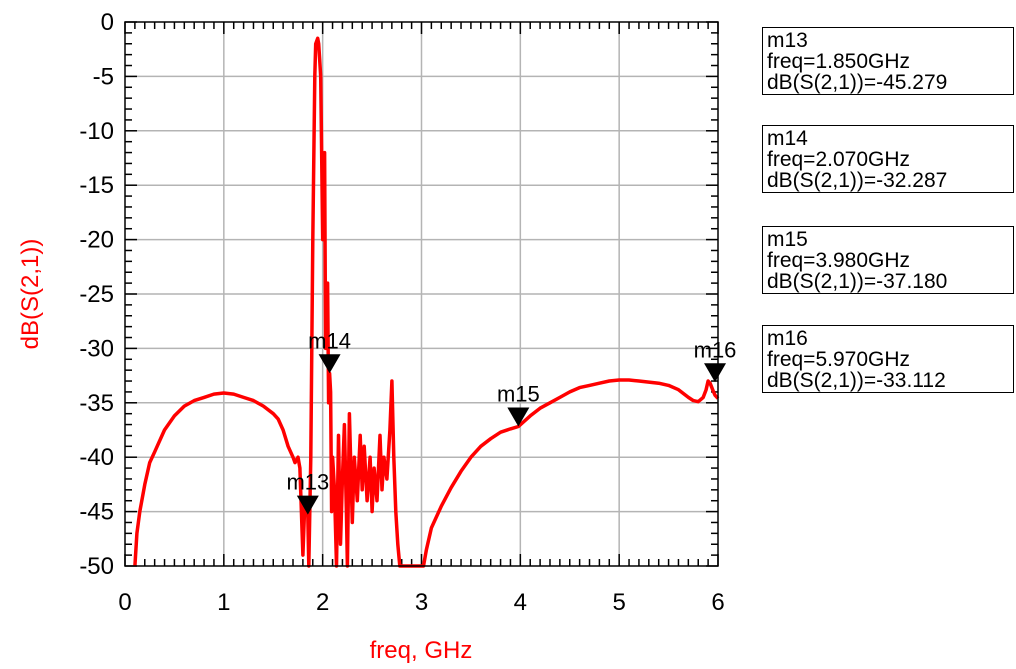  I want to click on marker-value: dB(S(2,1))=-45.279, so click(857, 82).